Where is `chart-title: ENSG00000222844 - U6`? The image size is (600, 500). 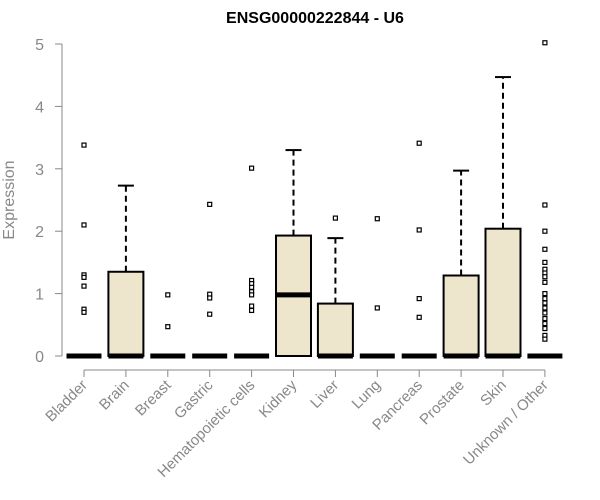
chart-title: ENSG00000222844 - U6 is located at coordinates (315, 18).